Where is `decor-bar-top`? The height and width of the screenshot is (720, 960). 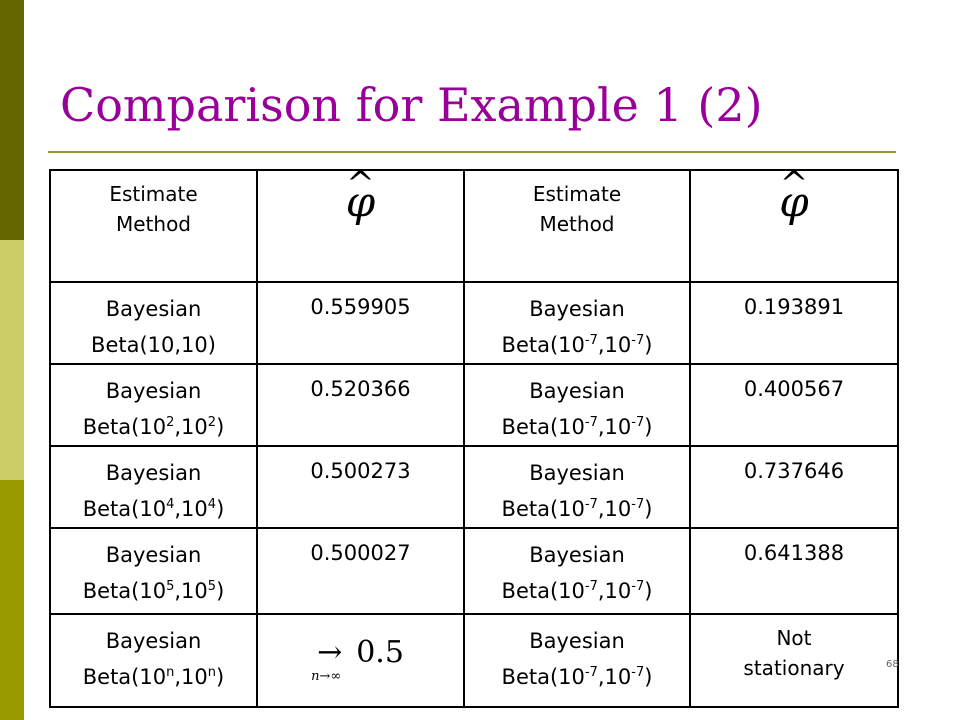 decor-bar-top is located at coordinates (12, 120).